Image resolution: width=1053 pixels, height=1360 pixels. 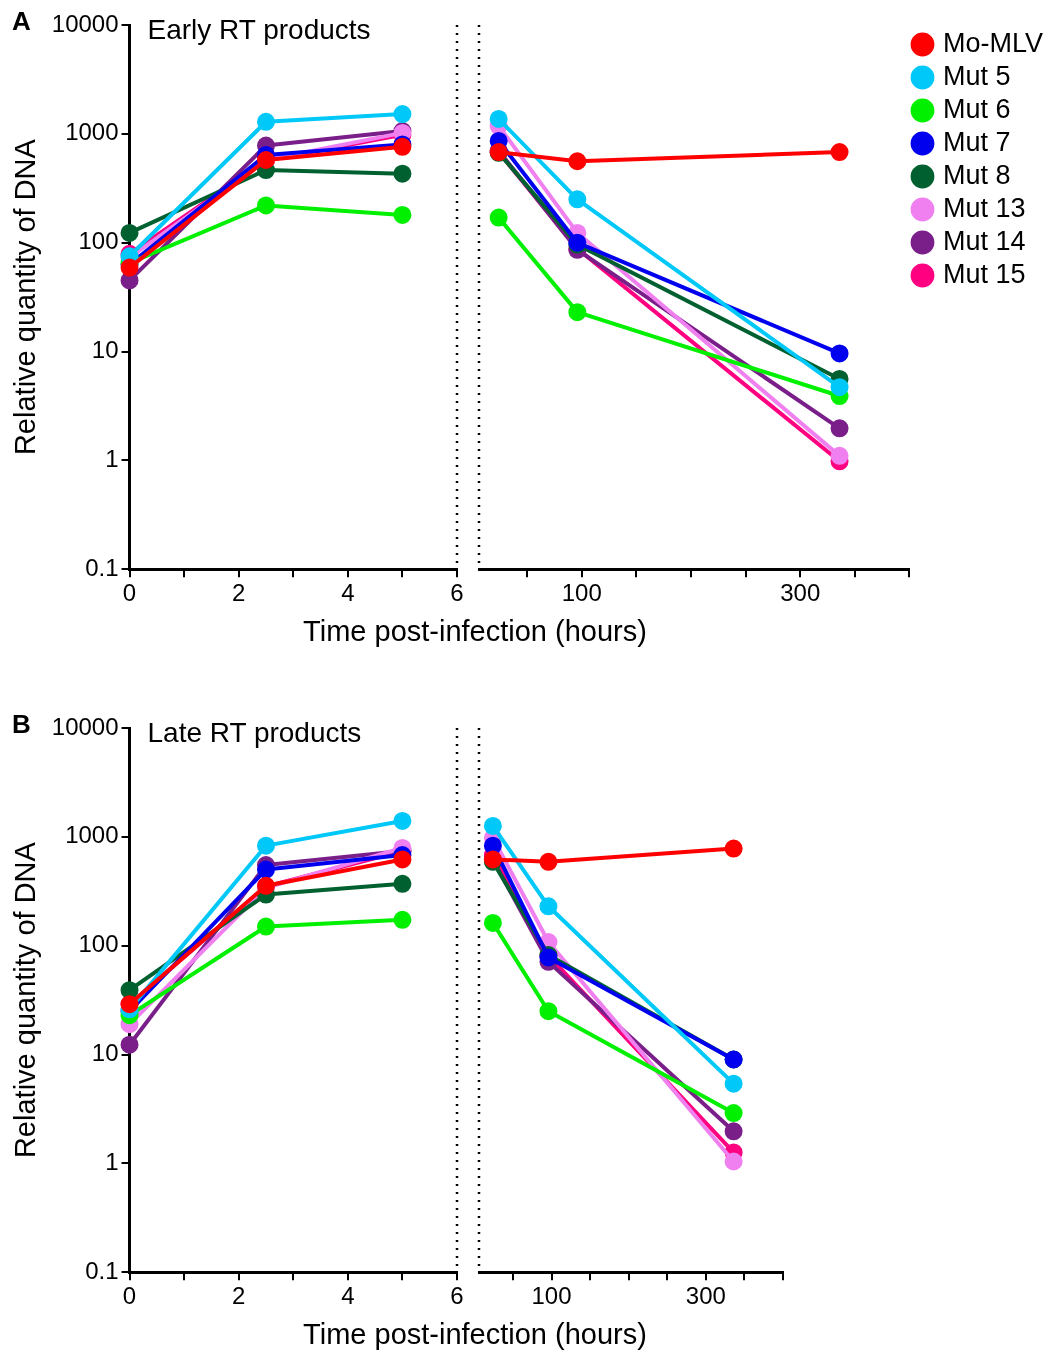 What do you see at coordinates (254, 732) in the screenshot?
I see `chart-title: Late RT products` at bounding box center [254, 732].